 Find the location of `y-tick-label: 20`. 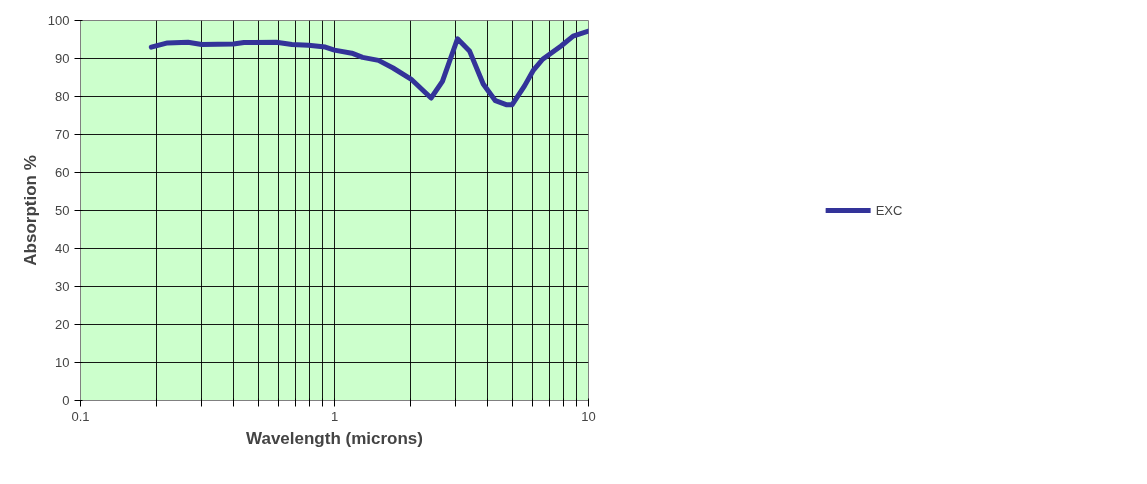

y-tick-label: 20 is located at coordinates (62, 324).